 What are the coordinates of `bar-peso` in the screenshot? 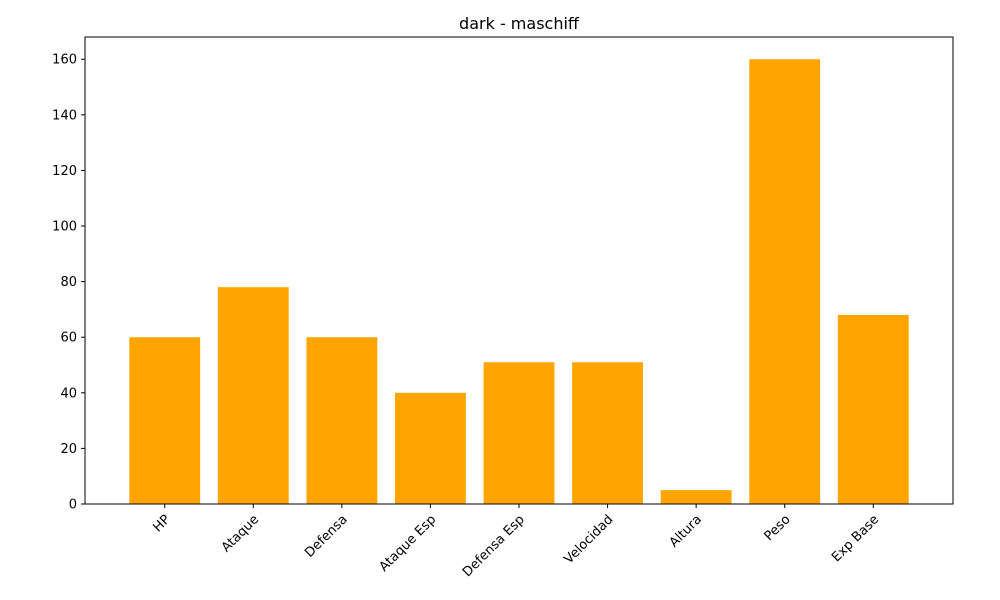 It's located at (785, 281).